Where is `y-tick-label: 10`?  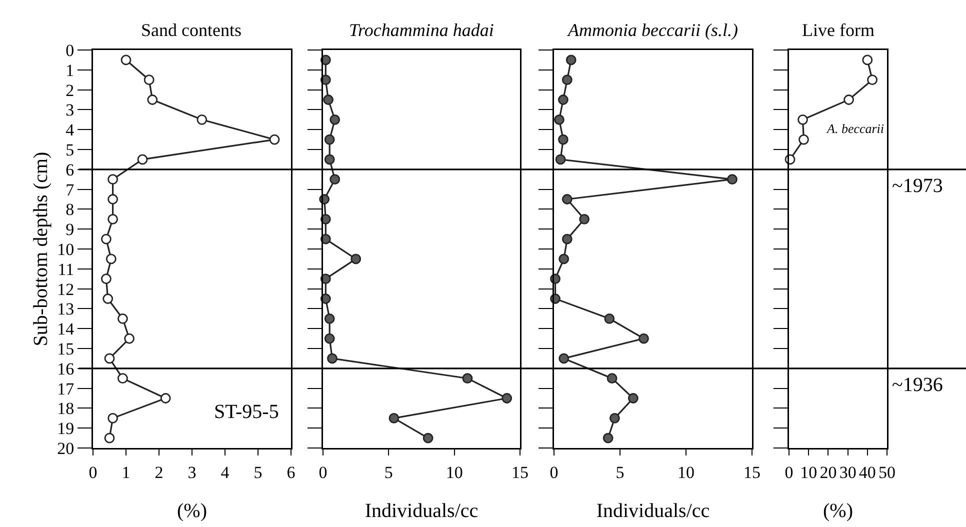
y-tick-label: 10 is located at coordinates (65, 249).